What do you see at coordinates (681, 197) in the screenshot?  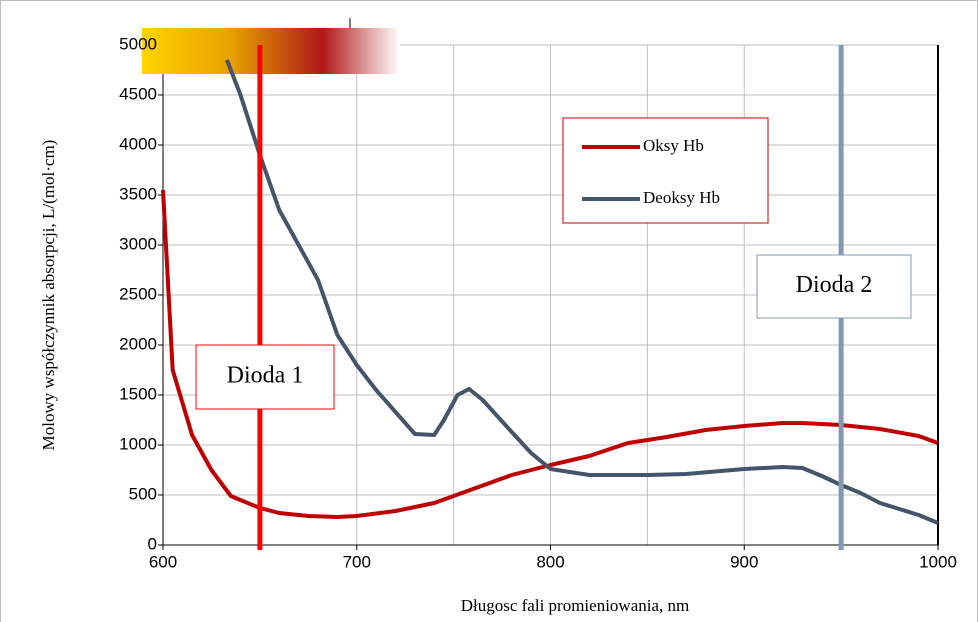 I see `legend-label: Deoksy Hb` at bounding box center [681, 197].